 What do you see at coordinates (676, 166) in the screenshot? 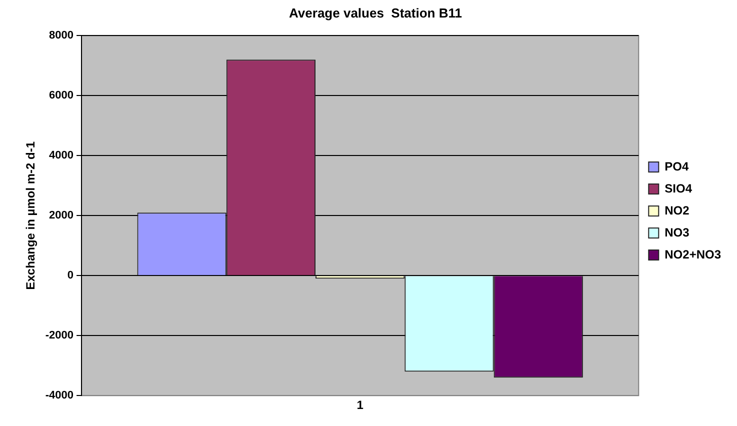
I see `legend-label: PO4` at bounding box center [676, 166].